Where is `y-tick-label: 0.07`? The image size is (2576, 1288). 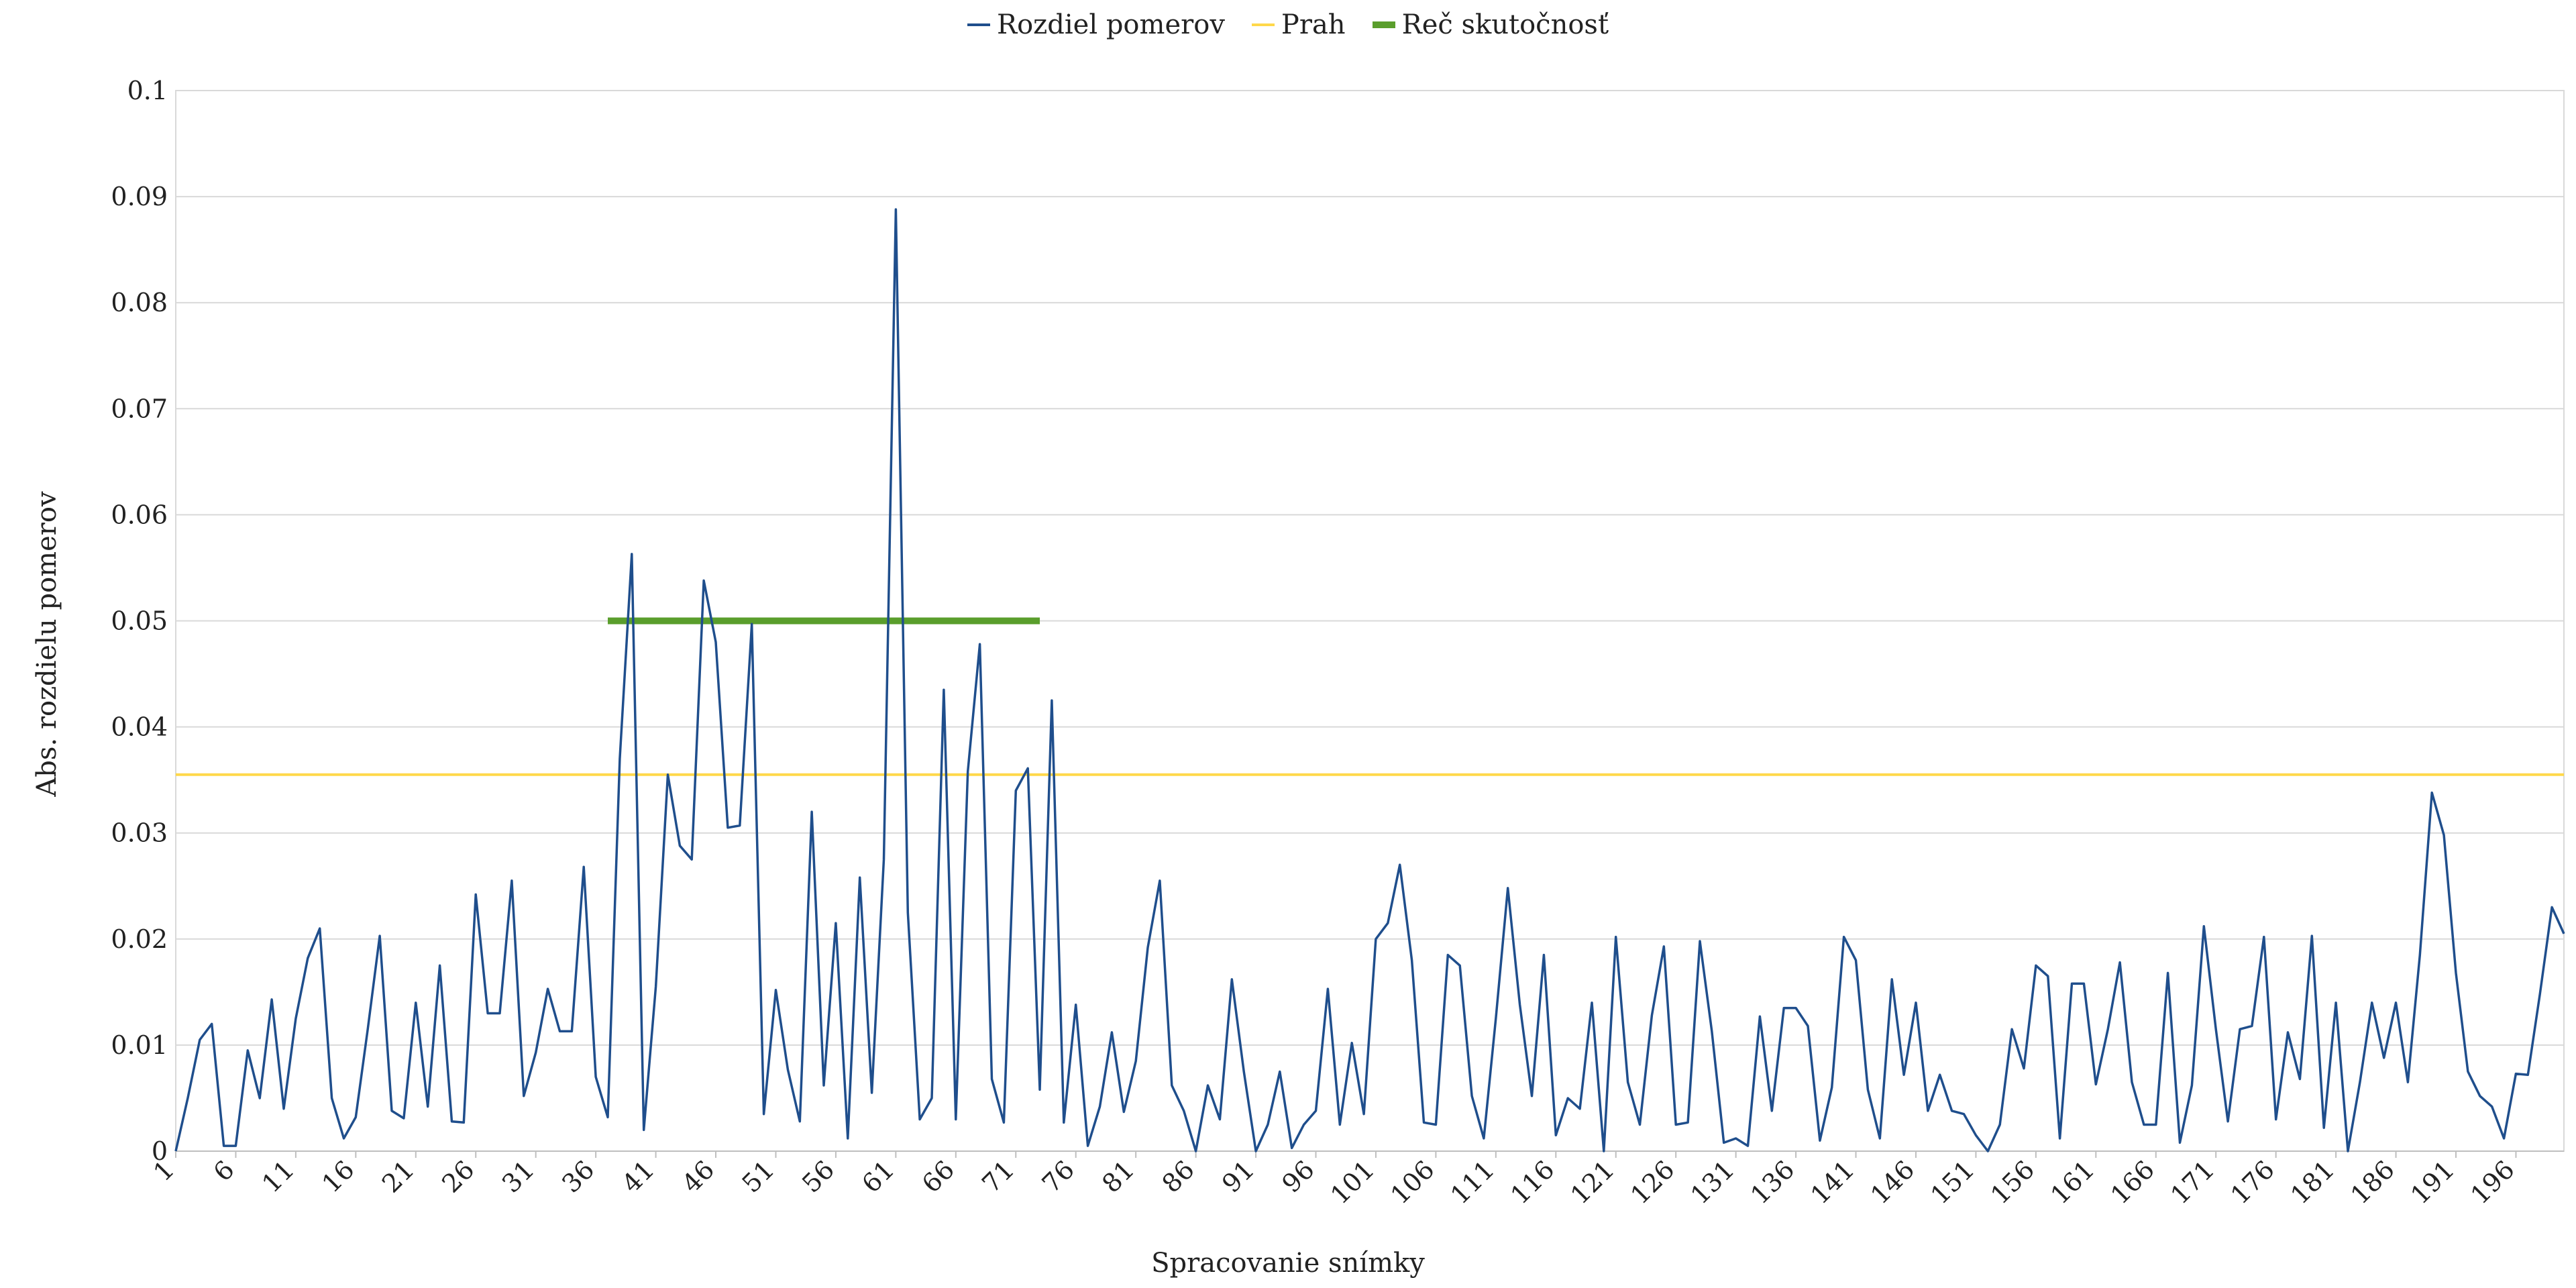 y-tick-label: 0.07 is located at coordinates (139, 408).